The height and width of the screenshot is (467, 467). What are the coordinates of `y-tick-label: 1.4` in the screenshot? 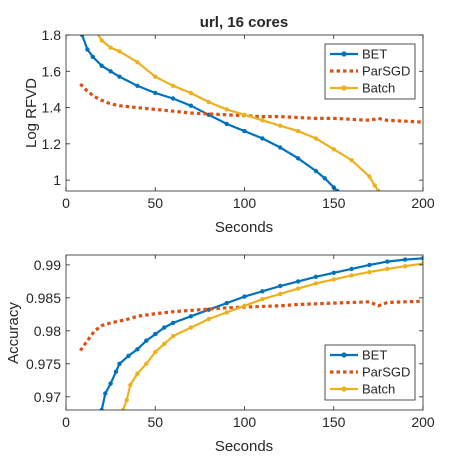 It's located at (52, 108).